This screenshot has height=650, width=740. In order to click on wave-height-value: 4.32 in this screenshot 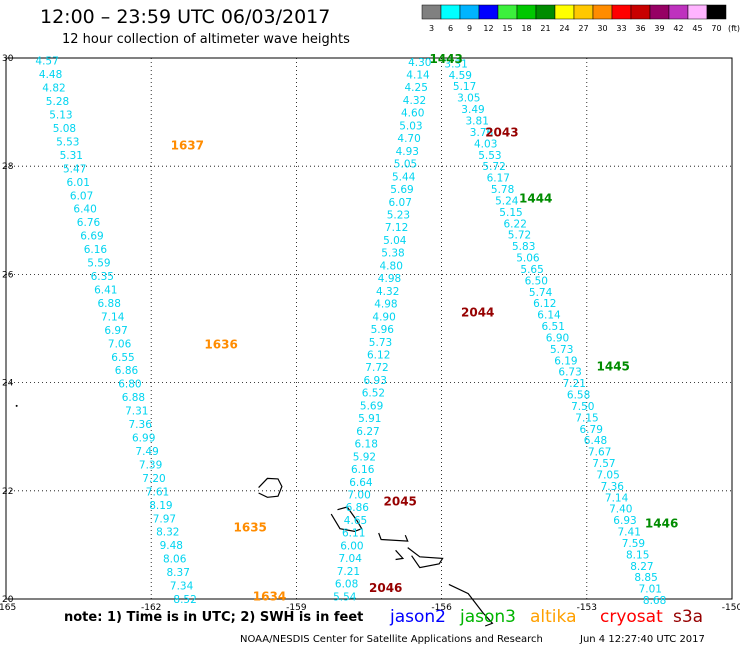, I will do `click(414, 101)`.